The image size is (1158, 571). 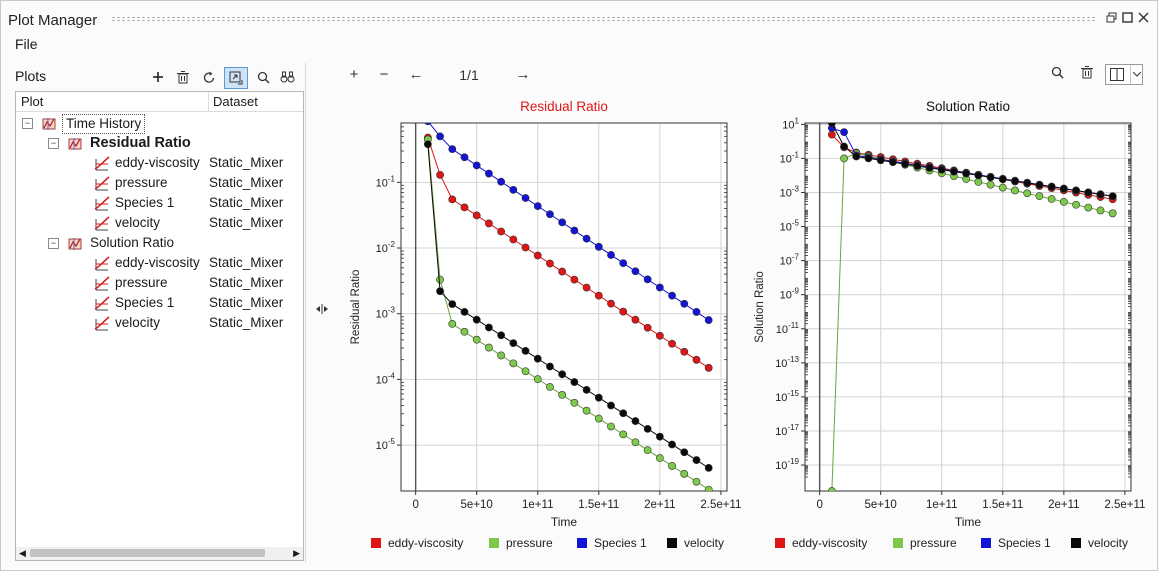 What do you see at coordinates (27, 123) in the screenshot?
I see `collapse-toggle-time-history: −` at bounding box center [27, 123].